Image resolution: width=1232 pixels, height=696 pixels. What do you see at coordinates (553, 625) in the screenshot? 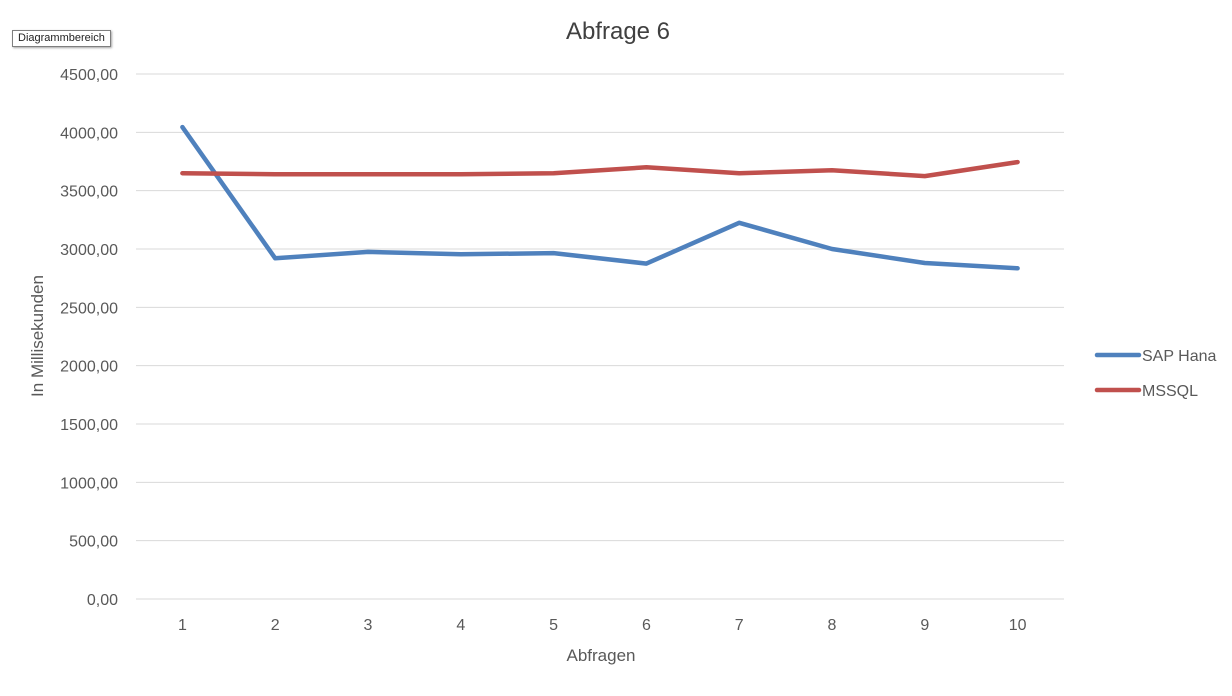
I see `x-tick-label: 5` at bounding box center [553, 625].